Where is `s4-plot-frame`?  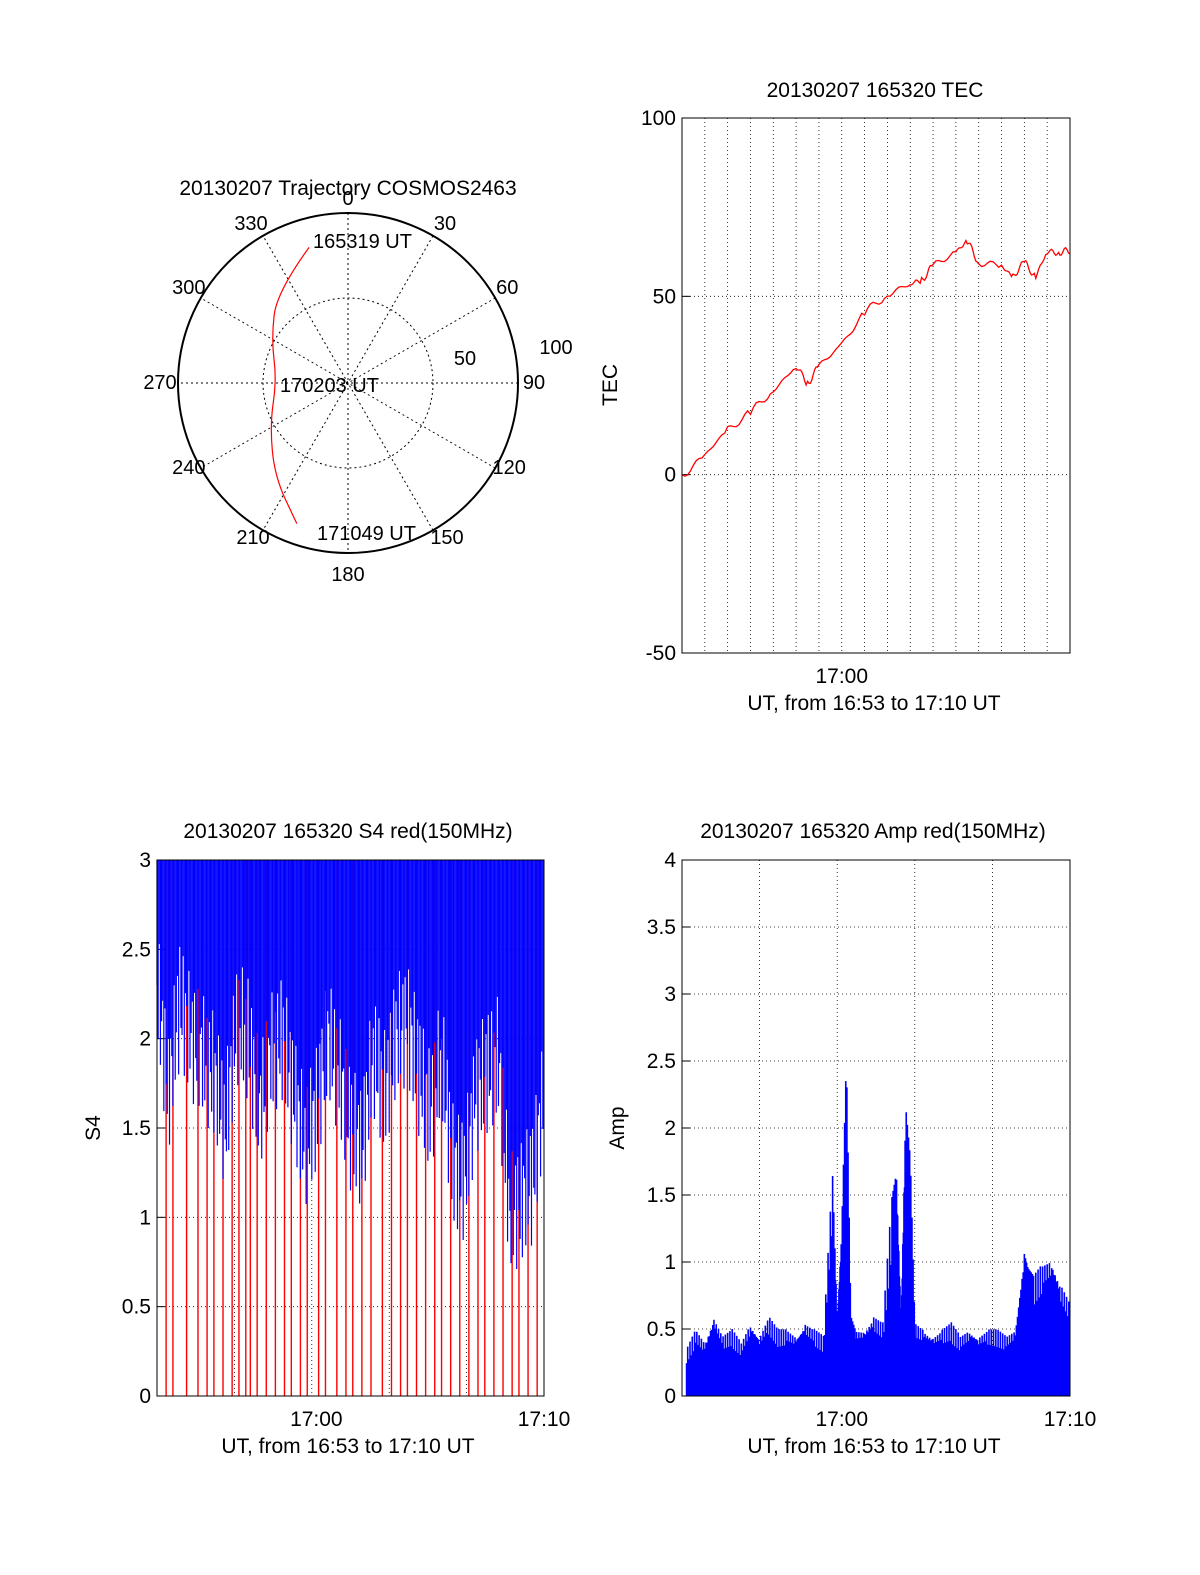
s4-plot-frame is located at coordinates (350, 1128).